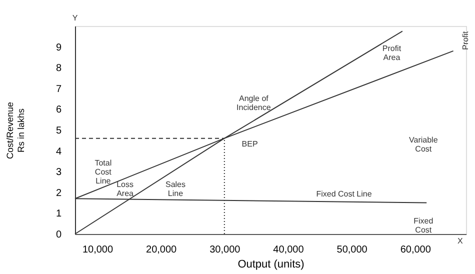  Describe the element at coordinates (59, 193) in the screenshot. I see `y-tick-label: 2` at that location.